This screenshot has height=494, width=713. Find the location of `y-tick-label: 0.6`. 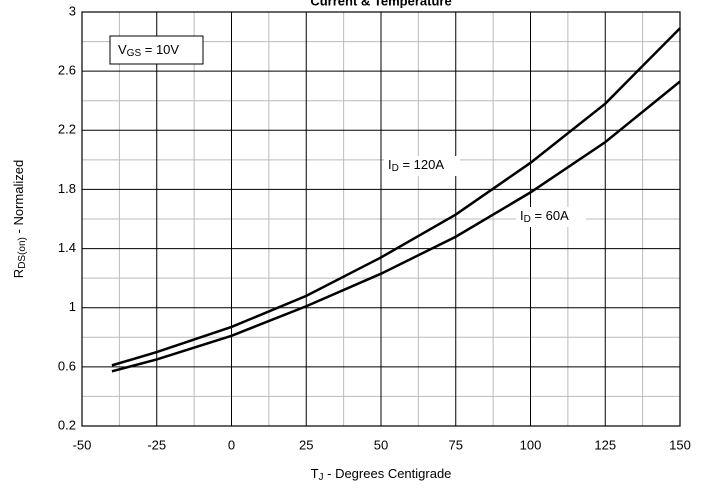

y-tick-label: 0.6 is located at coordinates (67, 365).